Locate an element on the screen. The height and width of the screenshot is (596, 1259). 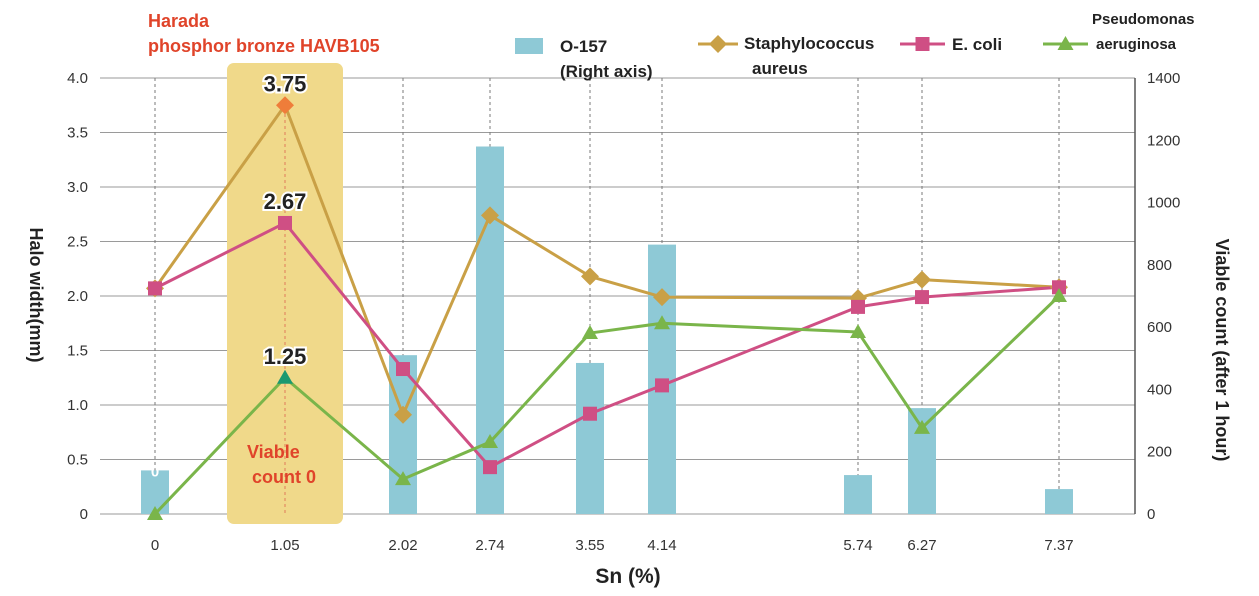
legend-label-o157-line-1: O-157 is located at coordinates (583, 46).